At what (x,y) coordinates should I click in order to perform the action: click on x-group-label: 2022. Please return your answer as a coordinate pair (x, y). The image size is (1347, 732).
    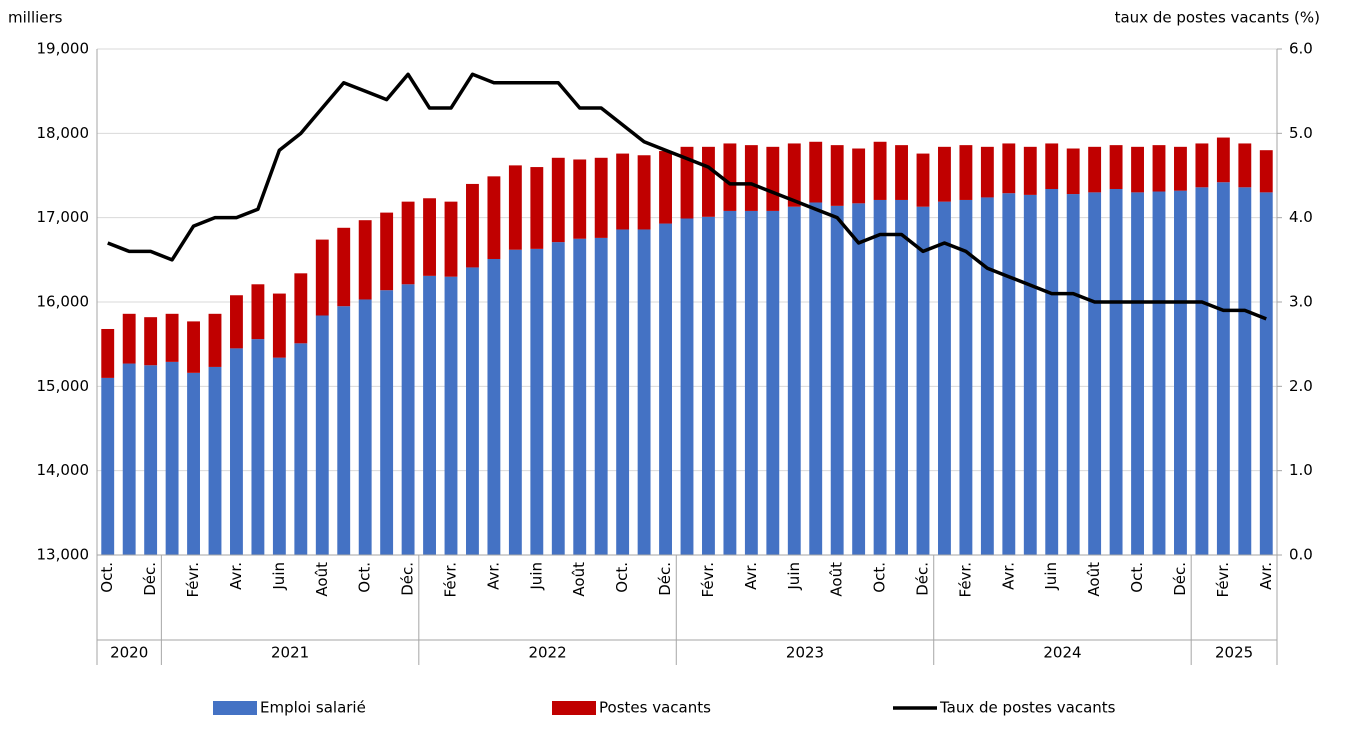
    Looking at the image, I should click on (547, 653).